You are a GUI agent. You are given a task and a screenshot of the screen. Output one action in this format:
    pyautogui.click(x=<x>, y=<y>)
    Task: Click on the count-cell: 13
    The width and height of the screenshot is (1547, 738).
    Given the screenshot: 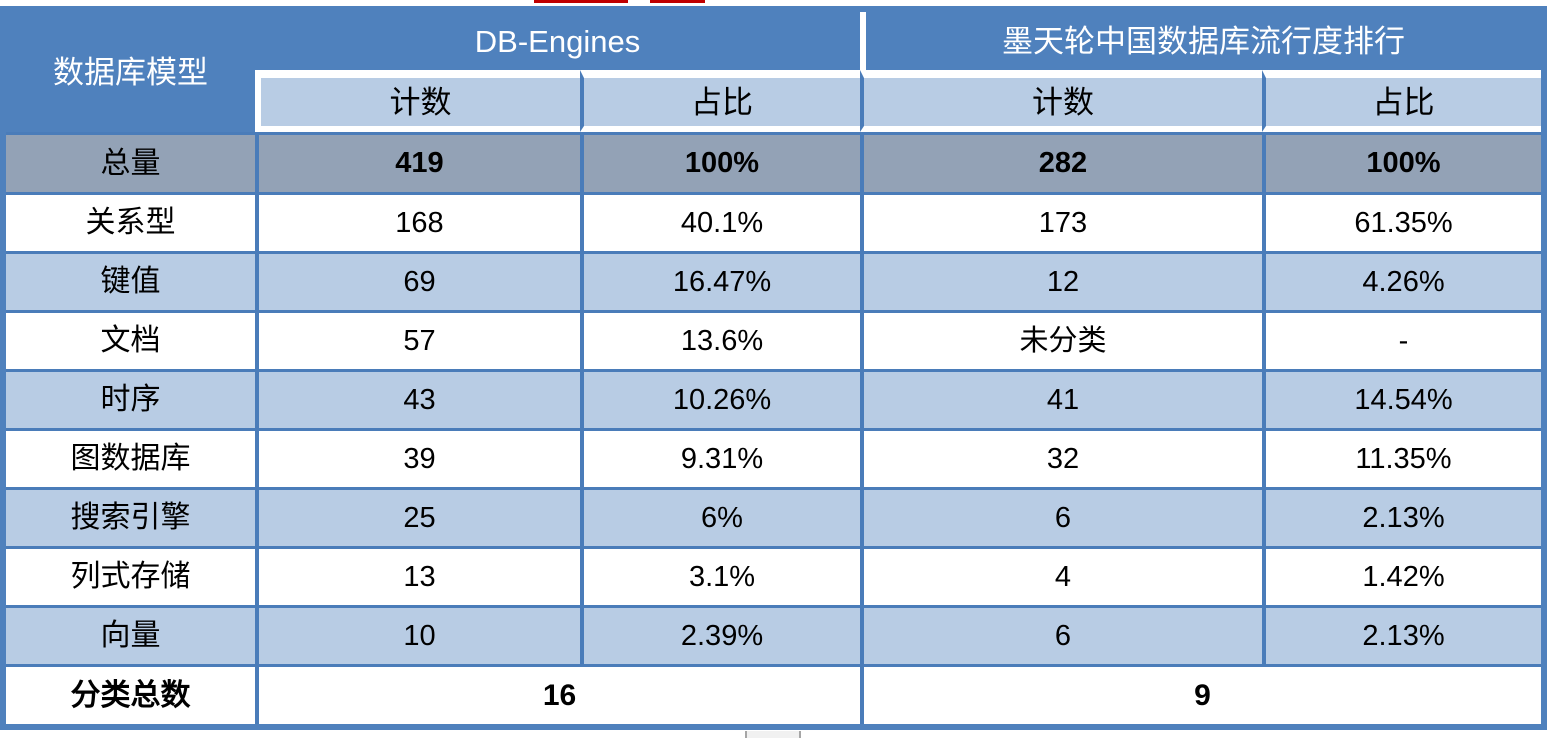 What is the action you would take?
    pyautogui.click(x=417, y=575)
    